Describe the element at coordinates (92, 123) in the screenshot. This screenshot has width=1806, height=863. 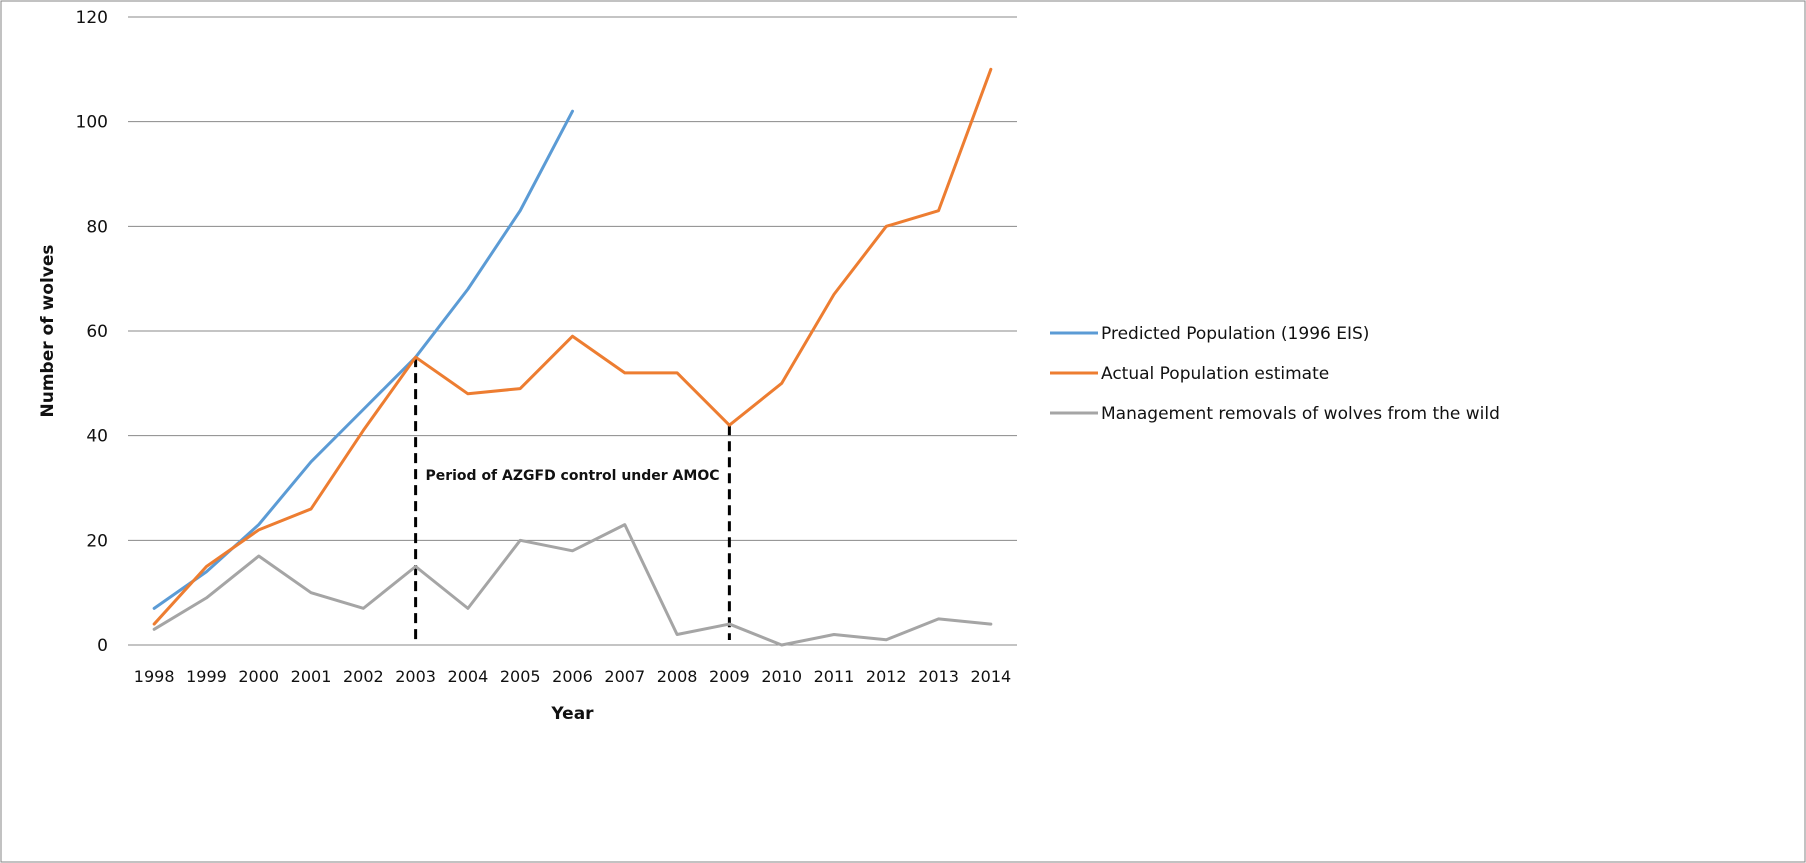
I see `y-tick-label: 100` at that location.